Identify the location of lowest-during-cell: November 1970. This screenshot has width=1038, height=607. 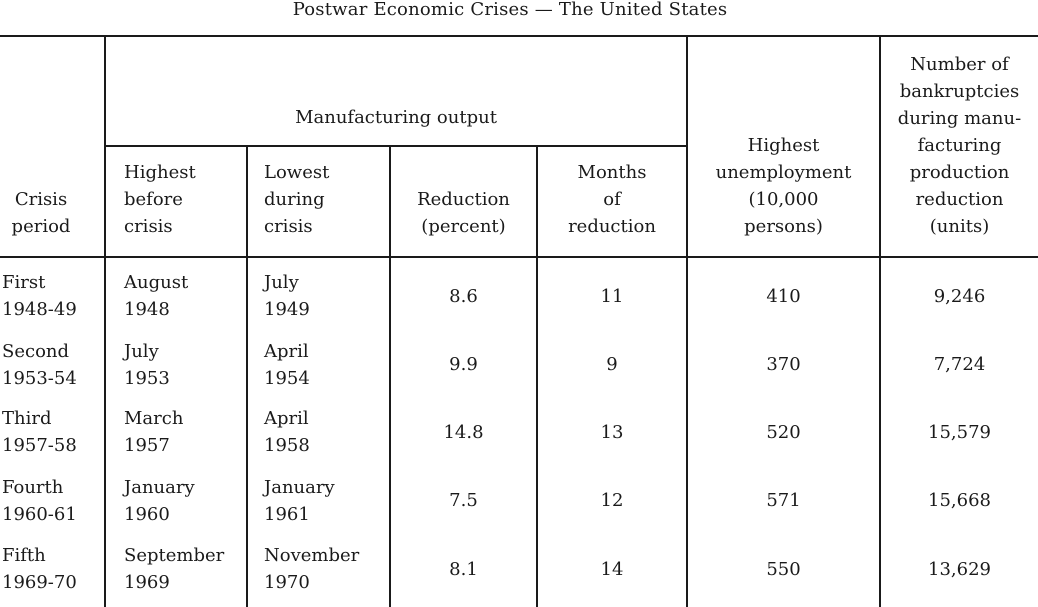
(312, 569).